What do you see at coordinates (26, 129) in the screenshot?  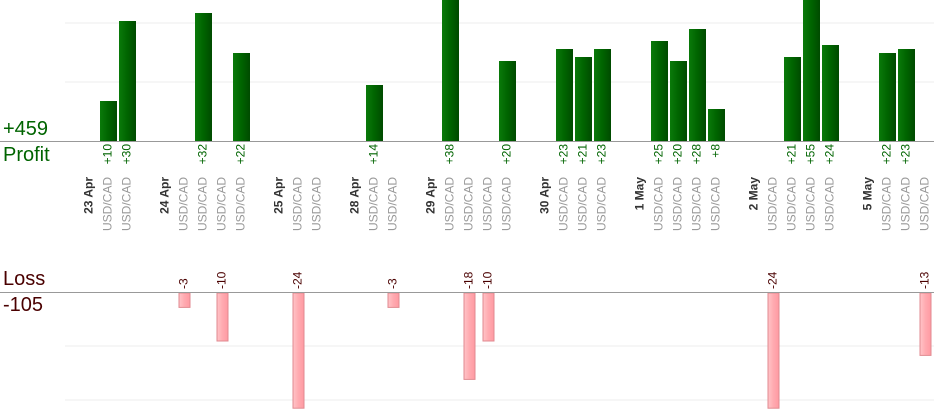 I see `profit-total: +459` at bounding box center [26, 129].